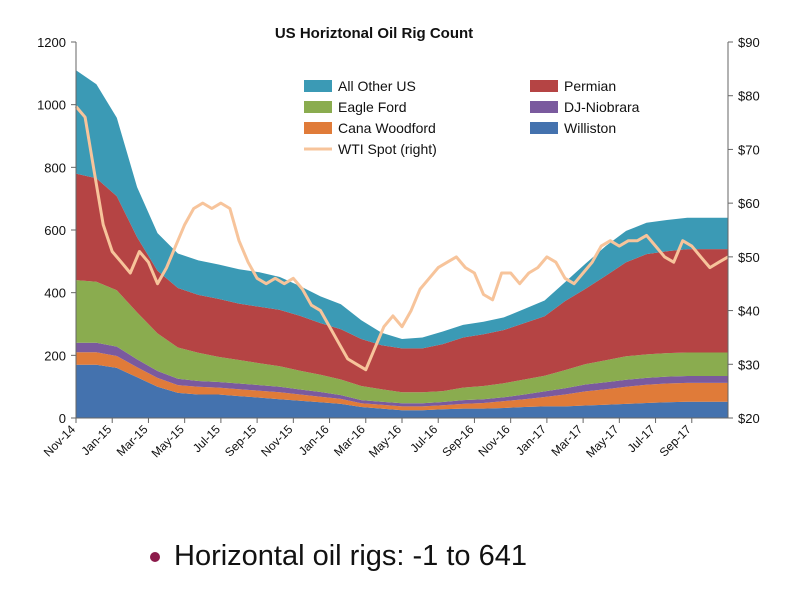 The width and height of the screenshot is (790, 592). Describe the element at coordinates (602, 107) in the screenshot. I see `legend-label: DJ-Niobrara` at that location.